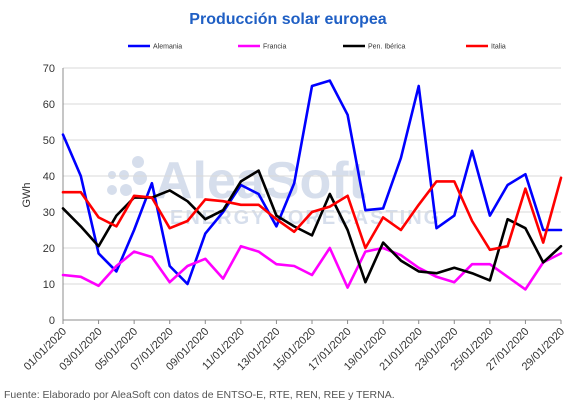  I want to click on legend-label: Pen. Ibérica, so click(386, 47).